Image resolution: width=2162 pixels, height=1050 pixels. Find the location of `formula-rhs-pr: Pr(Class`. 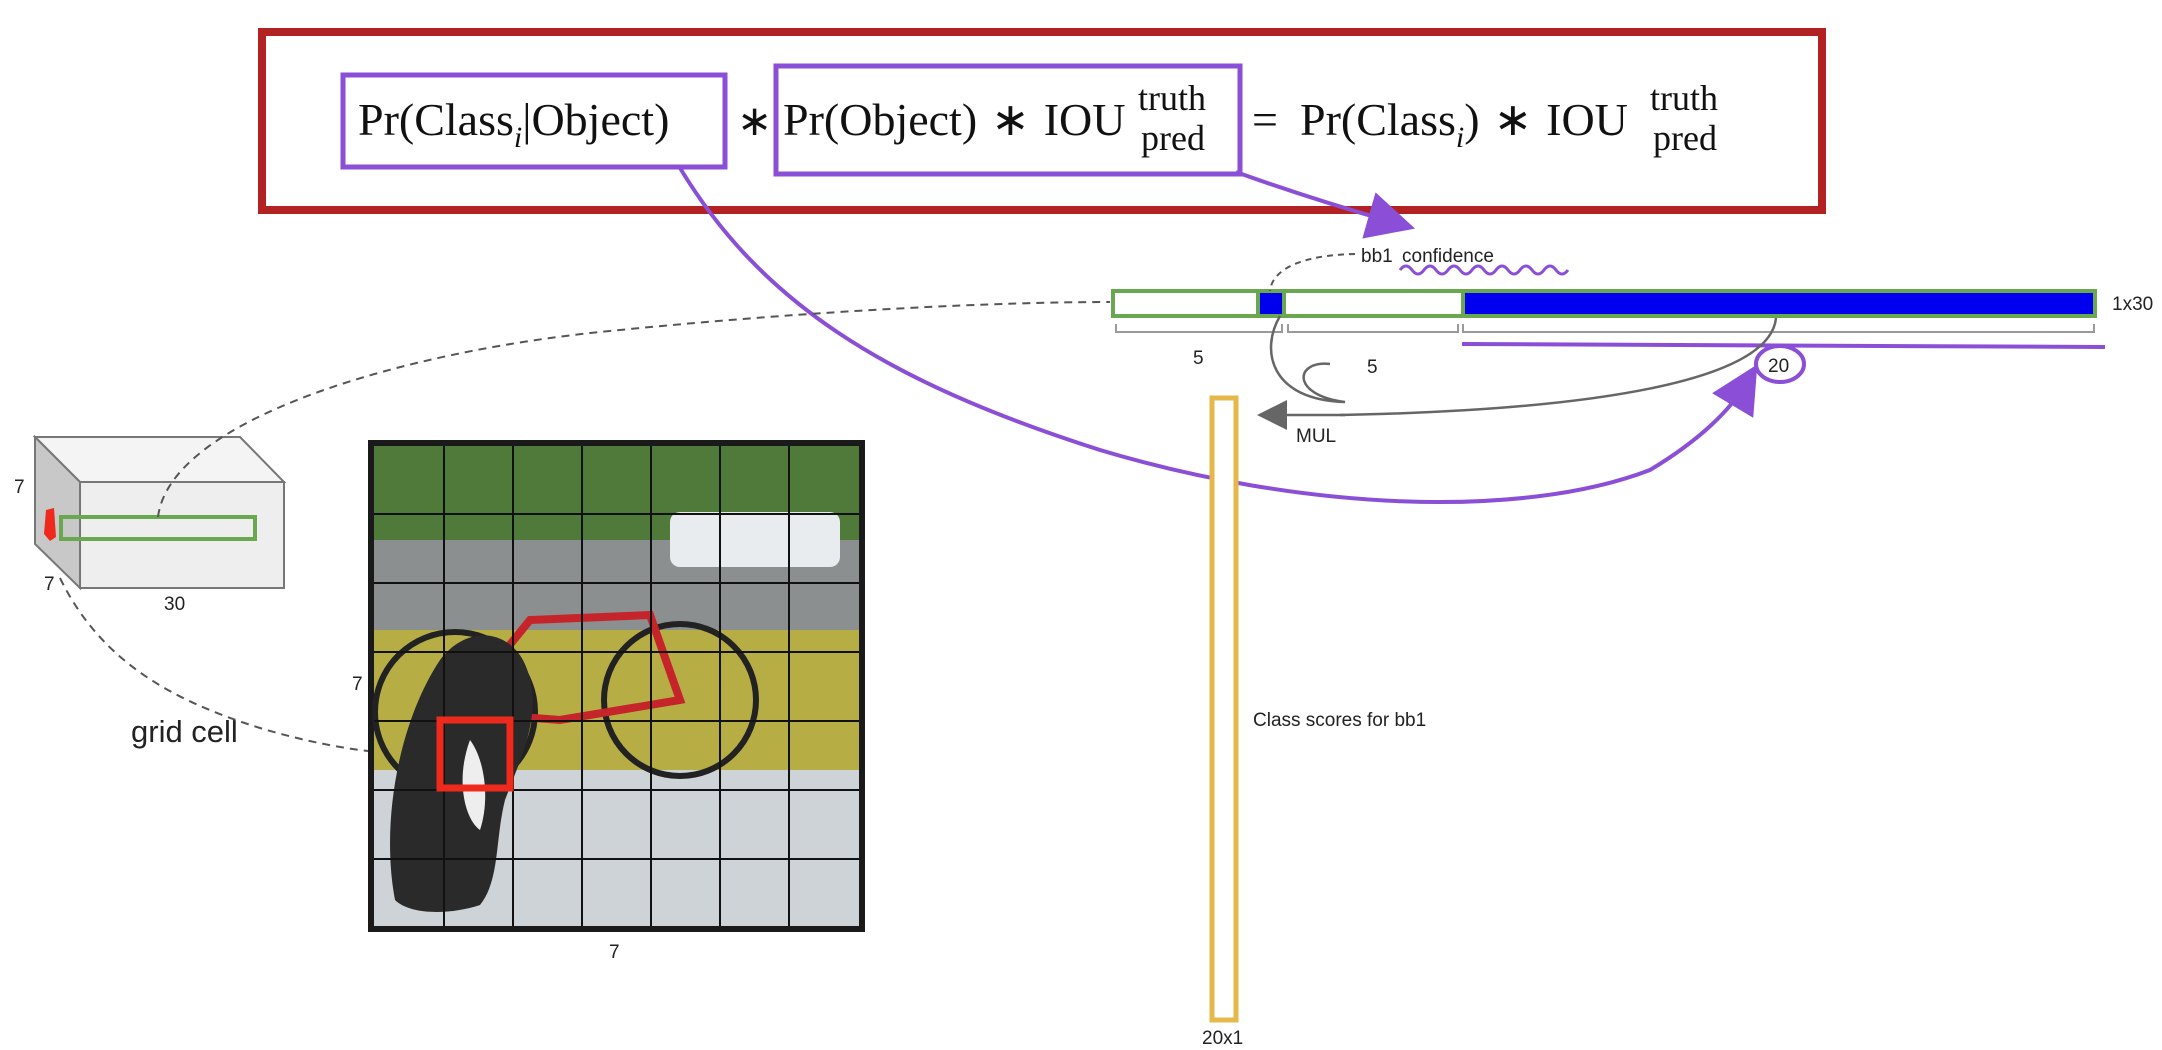

formula-rhs-pr: Pr(Class is located at coordinates (1378, 119).